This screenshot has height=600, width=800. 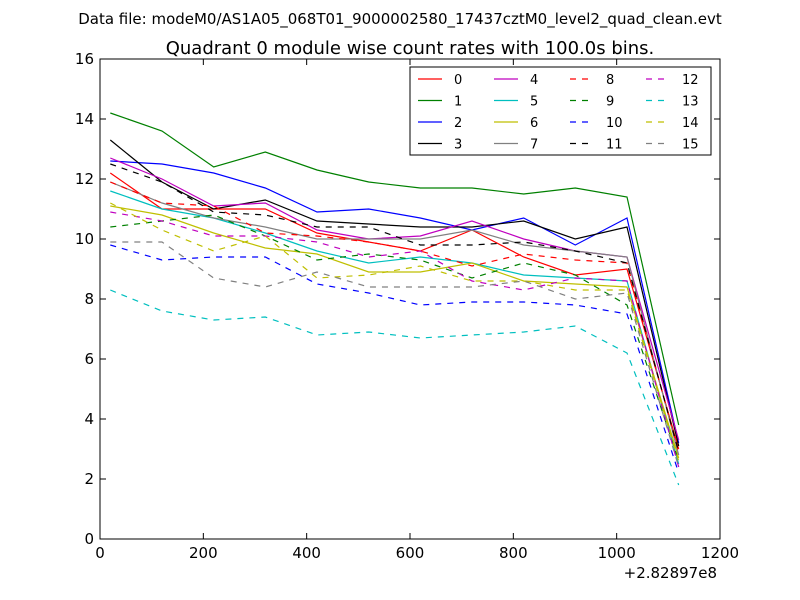 What do you see at coordinates (203, 553) in the screenshot?
I see `x-tick-label: 200` at bounding box center [203, 553].